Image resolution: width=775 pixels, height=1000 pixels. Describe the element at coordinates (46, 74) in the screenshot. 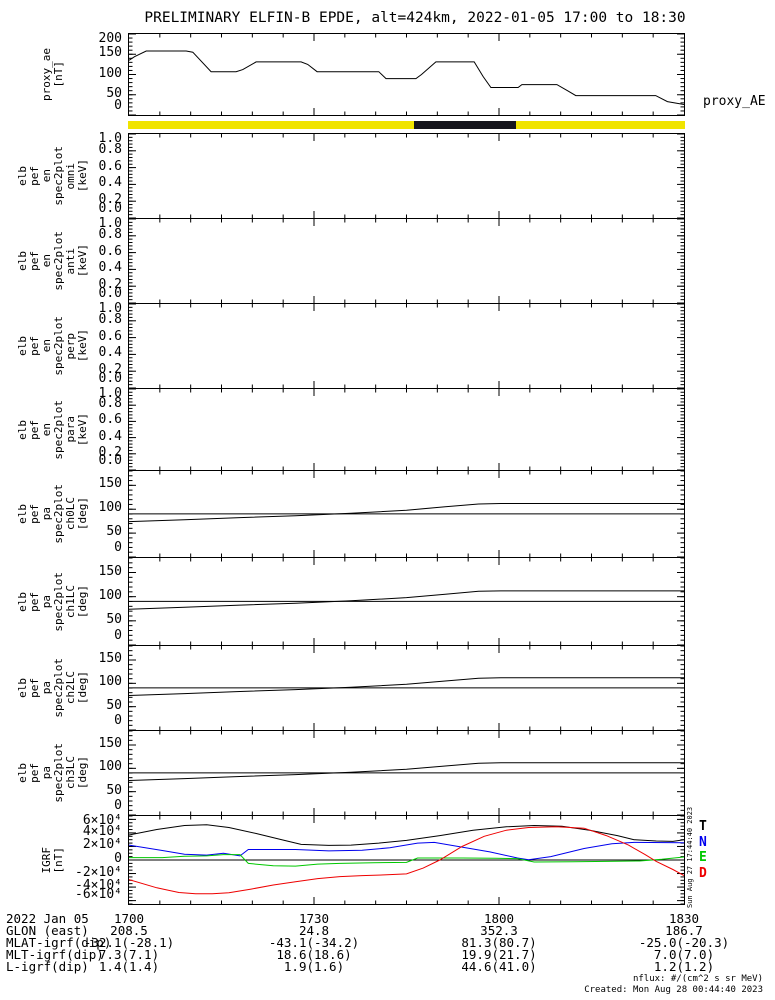

I see `y-axis-label-word: proxy_ae` at that location.